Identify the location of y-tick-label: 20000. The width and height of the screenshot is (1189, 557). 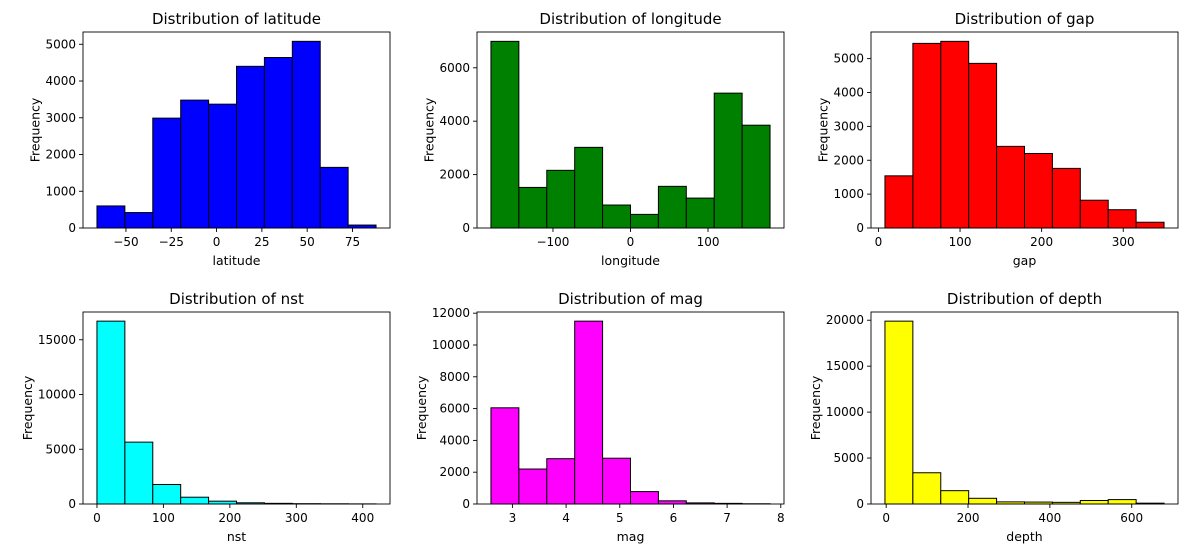
(845, 320).